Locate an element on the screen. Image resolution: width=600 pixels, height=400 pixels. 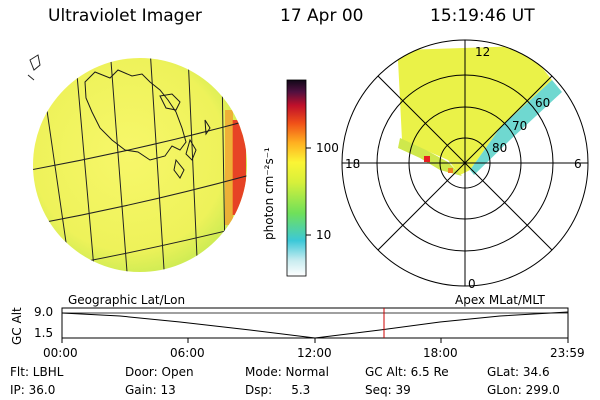
timeline-ytick-bottom: 1.5 is located at coordinates (44, 333).